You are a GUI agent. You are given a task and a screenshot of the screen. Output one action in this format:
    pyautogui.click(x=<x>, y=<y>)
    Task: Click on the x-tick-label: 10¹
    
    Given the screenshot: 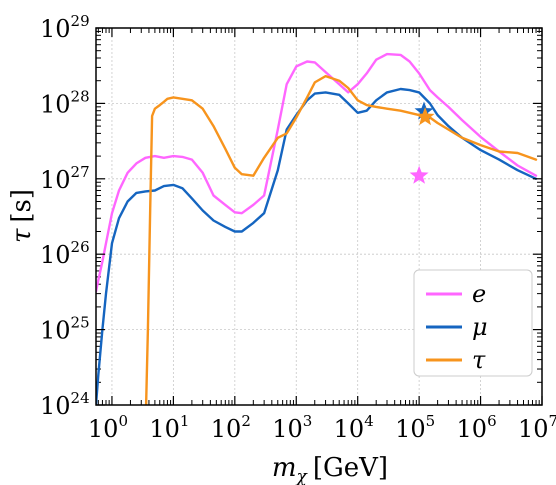 What is the action you would take?
    pyautogui.click(x=169, y=427)
    